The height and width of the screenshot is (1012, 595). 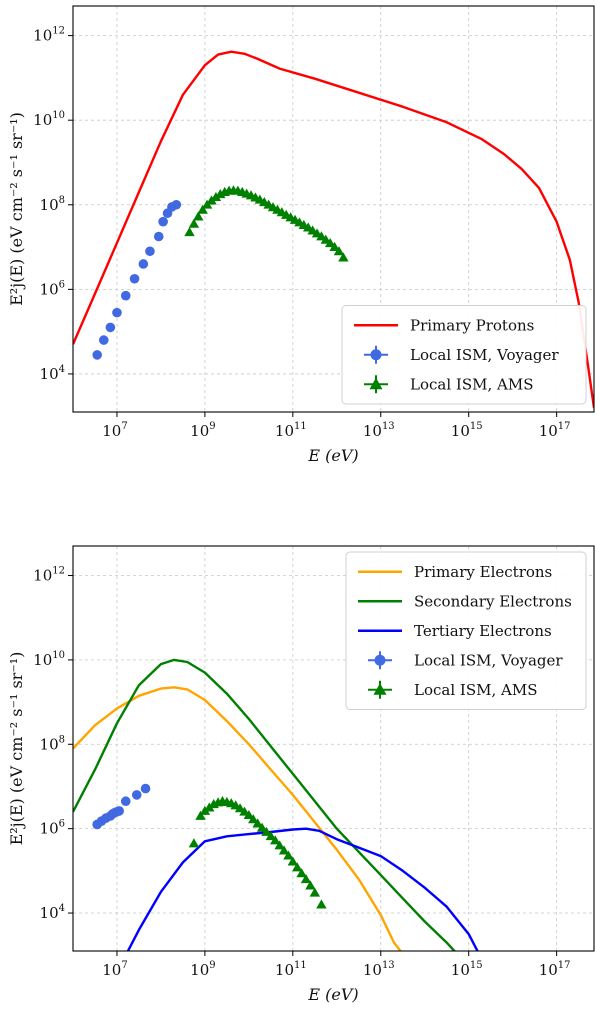 What do you see at coordinates (483, 572) in the screenshot?
I see `legend-label: Primary Electrons` at bounding box center [483, 572].